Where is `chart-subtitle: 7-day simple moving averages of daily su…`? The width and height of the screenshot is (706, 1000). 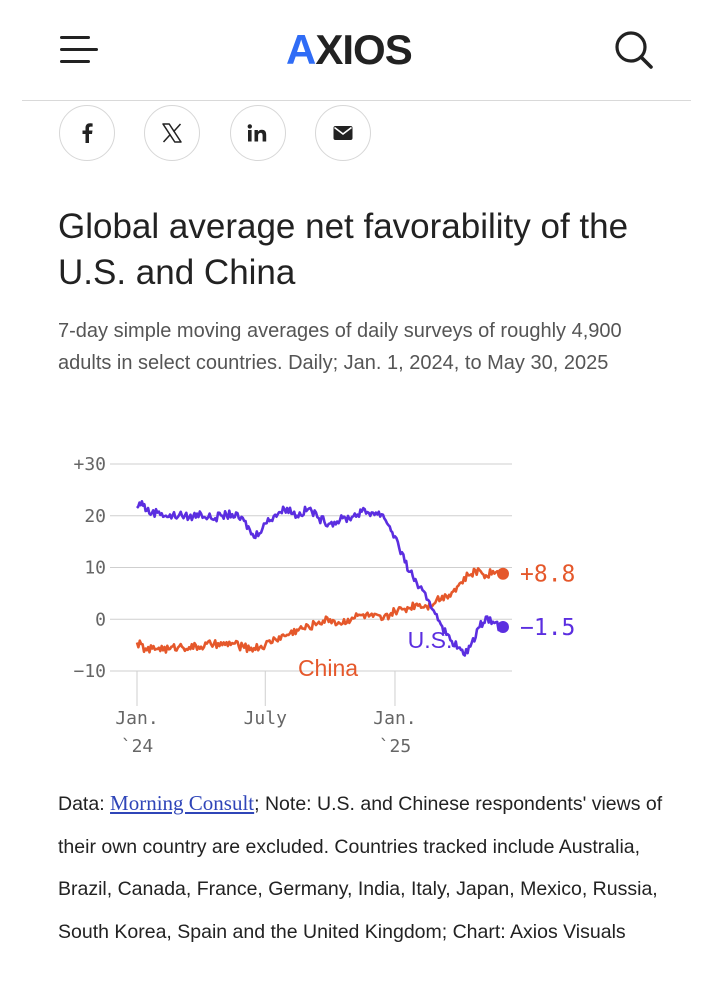 chart-subtitle: 7-day simple moving averages of daily su… is located at coordinates (340, 347).